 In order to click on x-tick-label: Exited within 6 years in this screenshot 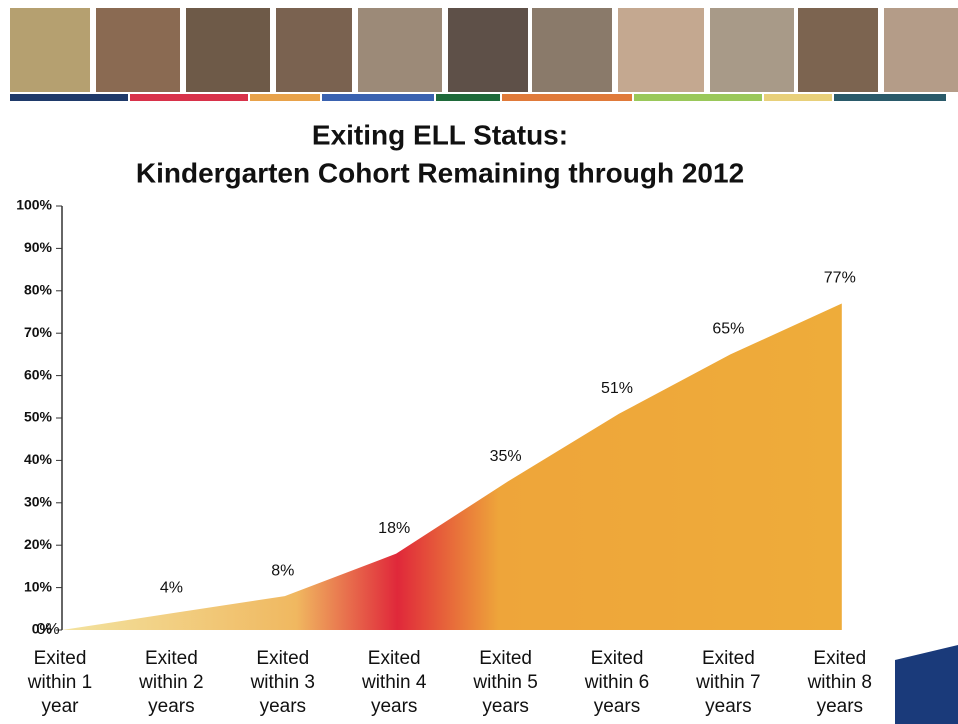, I will do `click(617, 682)`.